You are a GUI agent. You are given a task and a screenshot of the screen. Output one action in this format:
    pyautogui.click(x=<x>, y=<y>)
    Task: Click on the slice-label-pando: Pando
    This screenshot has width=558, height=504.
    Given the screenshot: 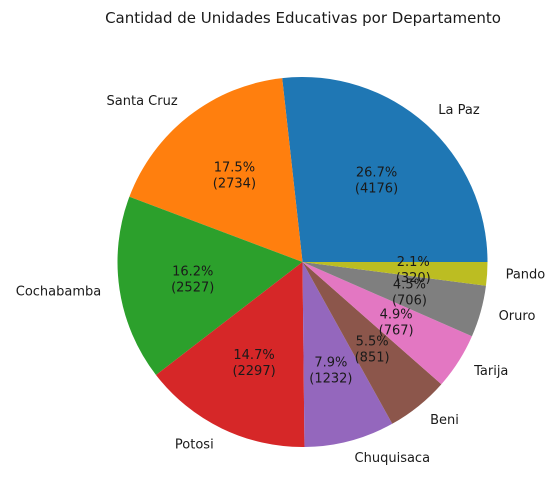 What is the action you would take?
    pyautogui.click(x=526, y=275)
    